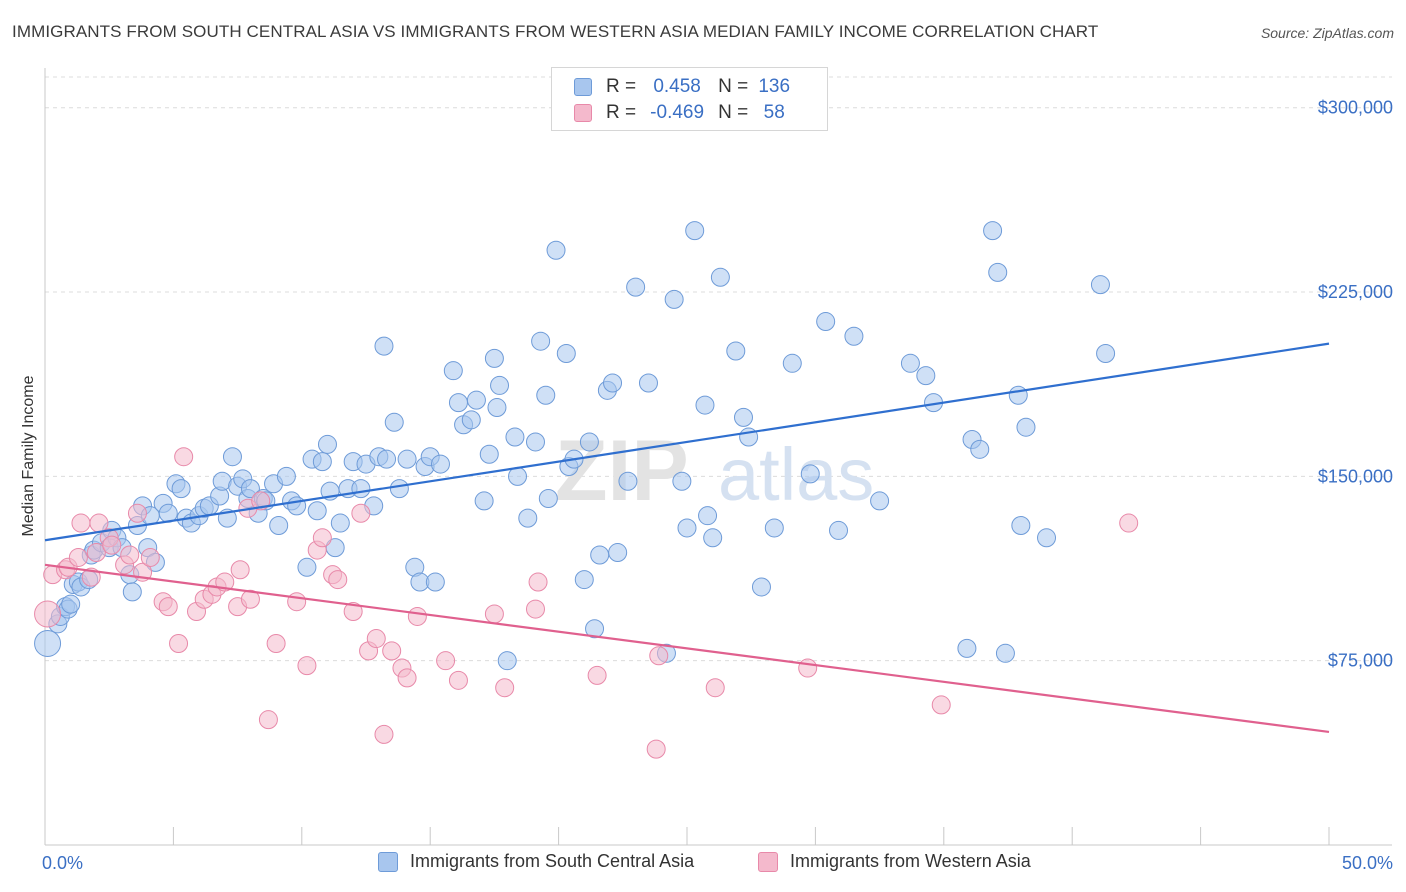 The image size is (1406, 892). Describe the element at coordinates (768, 861) in the screenshot. I see `bottom-legend-swatch-pink` at that location.